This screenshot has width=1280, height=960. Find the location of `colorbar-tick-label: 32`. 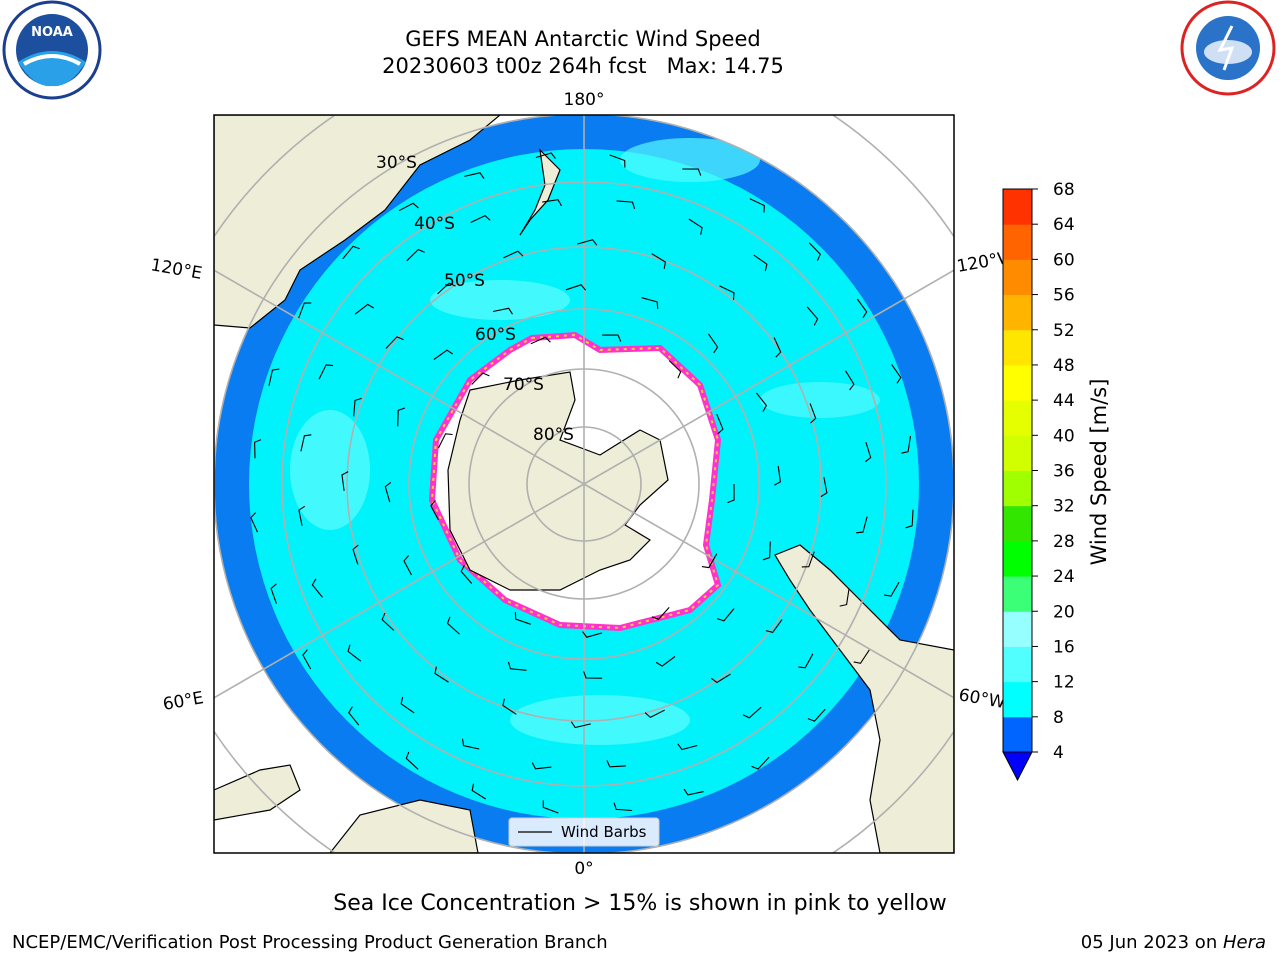

colorbar-tick-label: 32 is located at coordinates (1064, 507).